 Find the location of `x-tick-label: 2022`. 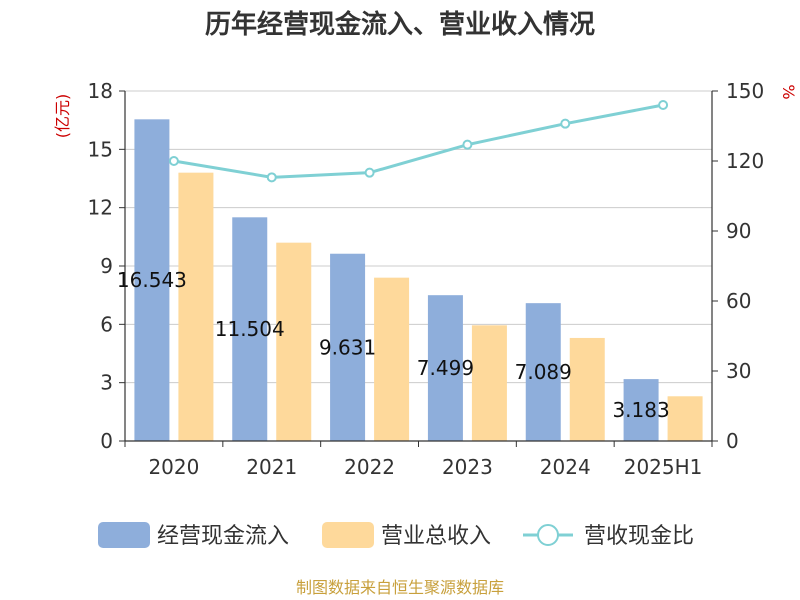

x-tick-label: 2022 is located at coordinates (369, 467).